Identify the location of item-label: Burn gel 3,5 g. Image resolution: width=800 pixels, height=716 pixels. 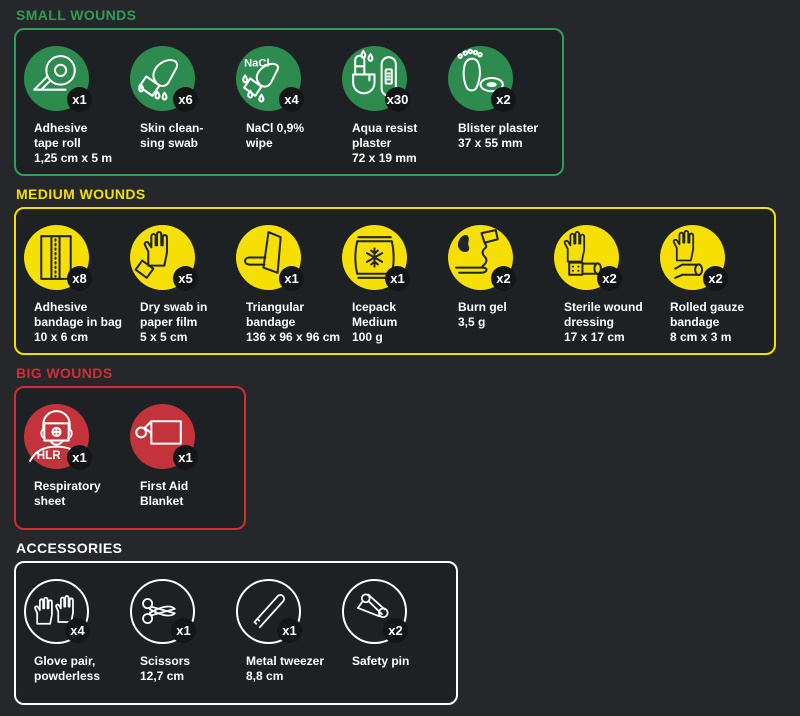
(482, 314).